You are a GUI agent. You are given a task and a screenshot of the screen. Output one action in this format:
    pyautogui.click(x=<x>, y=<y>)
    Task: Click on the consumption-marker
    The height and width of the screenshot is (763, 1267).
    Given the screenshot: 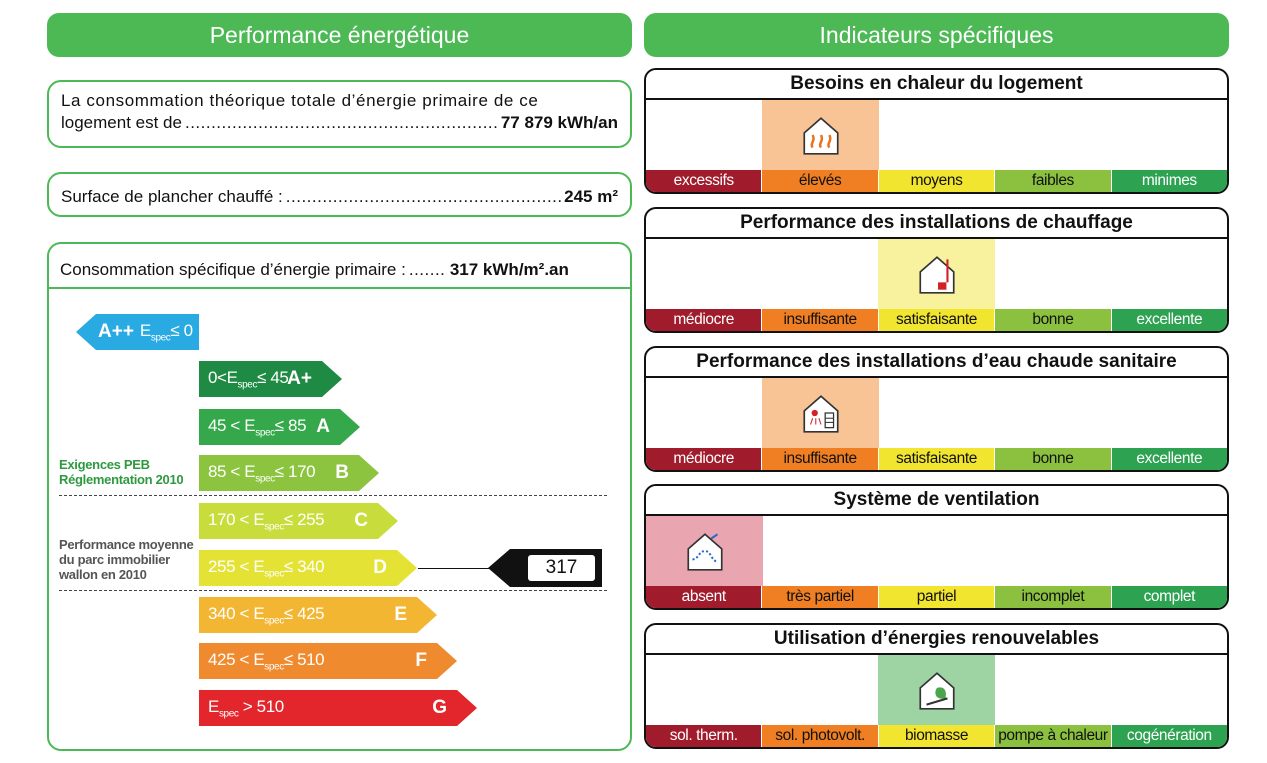 What is the action you would take?
    pyautogui.click(x=545, y=568)
    